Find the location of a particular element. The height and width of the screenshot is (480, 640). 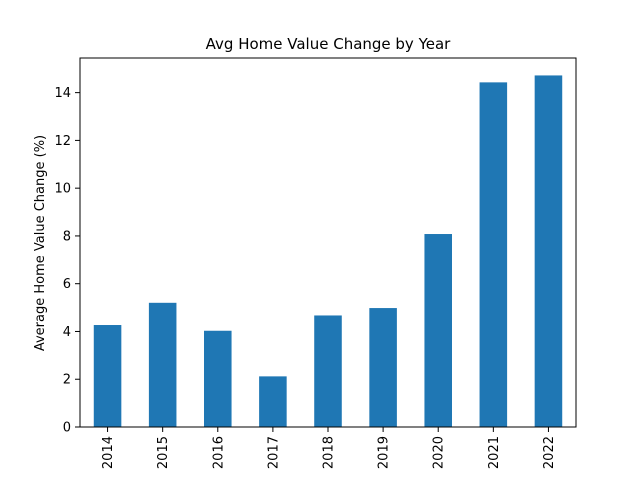

x-tick-label-2015: 2015 is located at coordinates (163, 452).